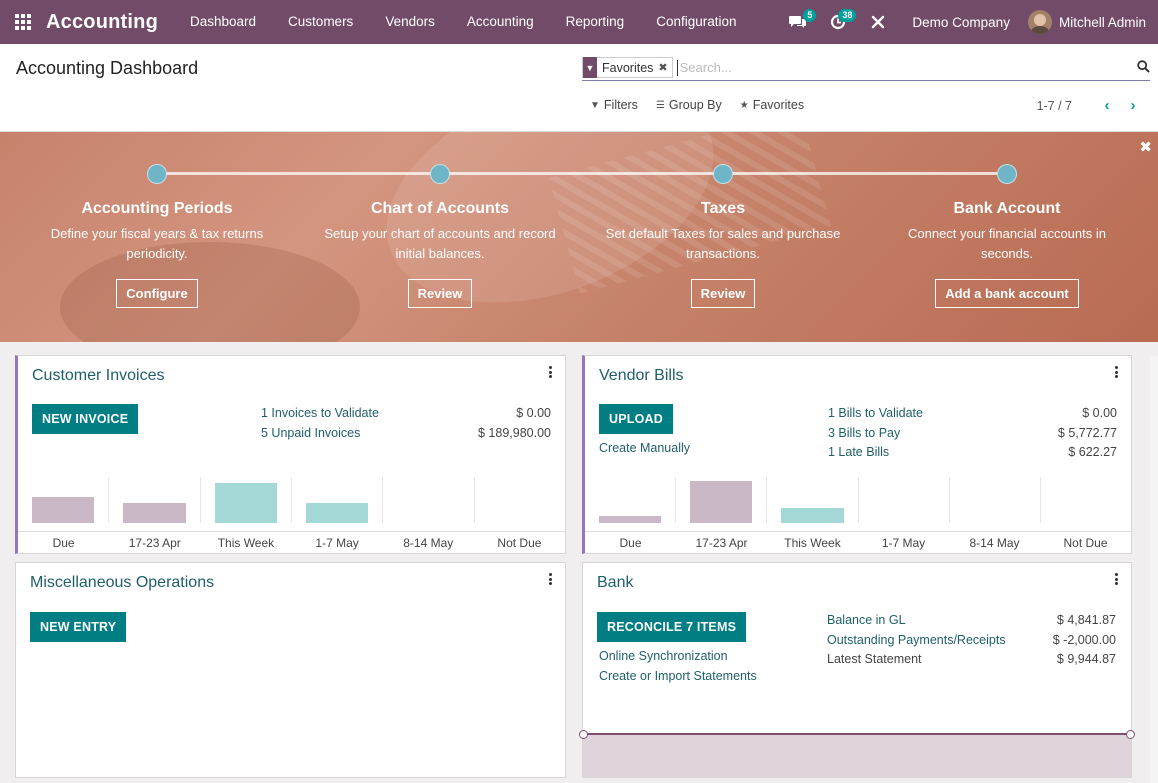  I want to click on new-invoice-button: NEW INVOICE, so click(85, 419).